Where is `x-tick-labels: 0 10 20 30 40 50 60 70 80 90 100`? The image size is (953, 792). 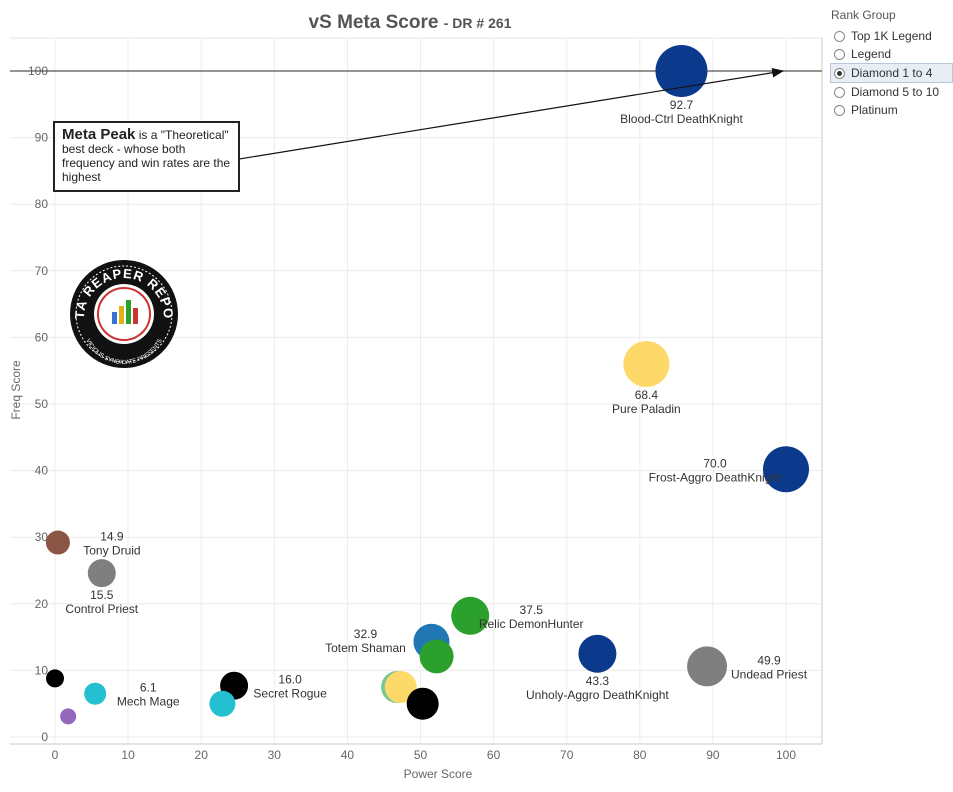 x-tick-labels: 0 10 20 30 40 50 60 70 80 90 100 is located at coordinates (424, 755).